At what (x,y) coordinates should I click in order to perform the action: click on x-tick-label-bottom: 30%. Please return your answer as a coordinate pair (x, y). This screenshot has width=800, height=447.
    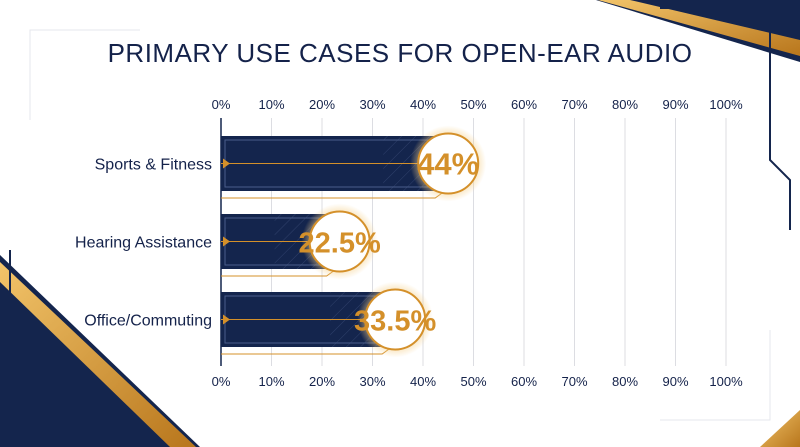
    Looking at the image, I should click on (372, 381).